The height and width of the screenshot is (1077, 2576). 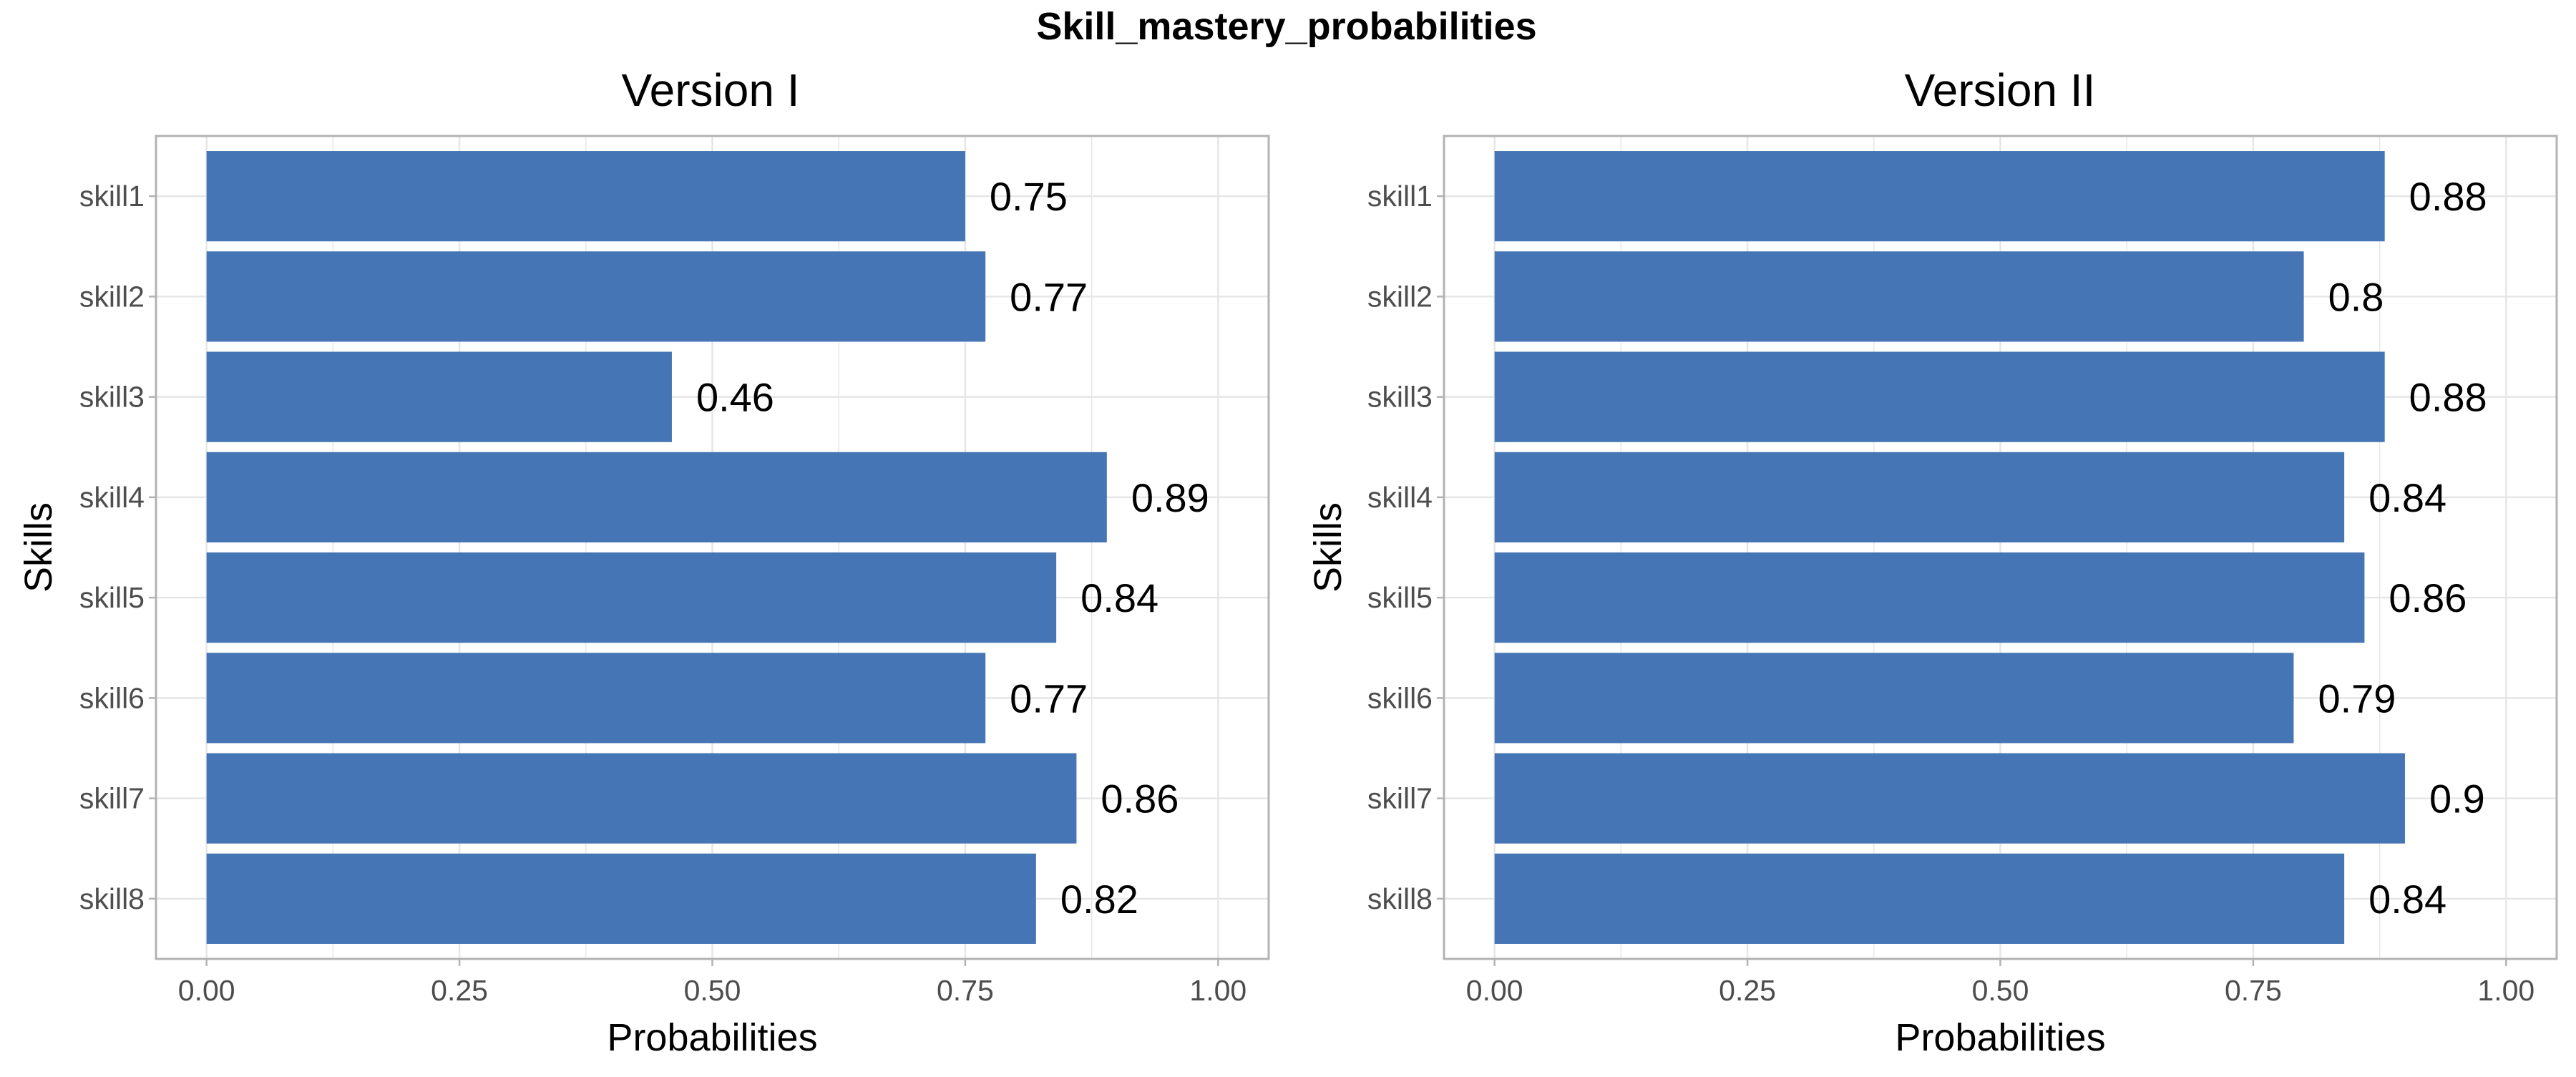 What do you see at coordinates (1049, 296) in the screenshot?
I see `value-label-skill2: 0.77` at bounding box center [1049, 296].